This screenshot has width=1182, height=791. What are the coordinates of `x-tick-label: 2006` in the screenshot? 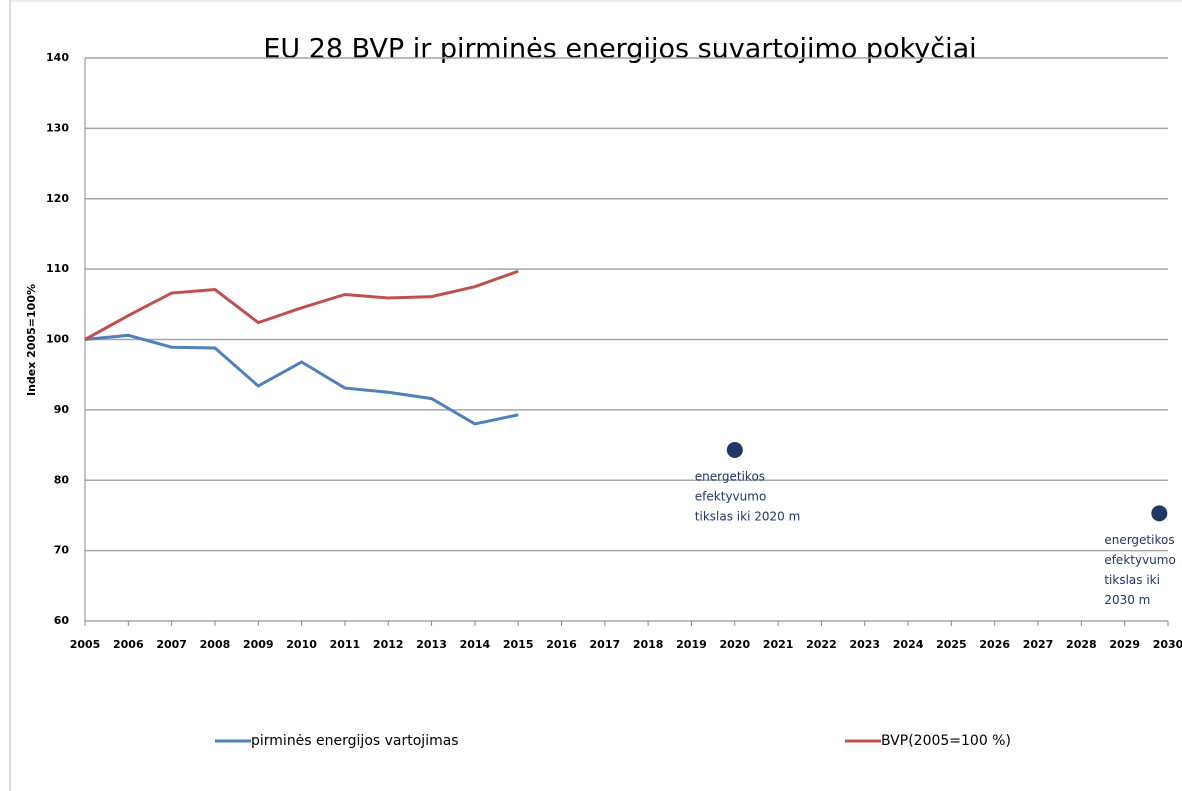 It's located at (128, 644).